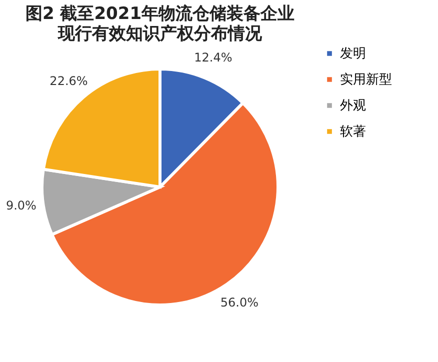 Image resolution: width=438 pixels, height=362 pixels. Describe the element at coordinates (239, 302) in the screenshot. I see `data-label: 56.0%` at that location.